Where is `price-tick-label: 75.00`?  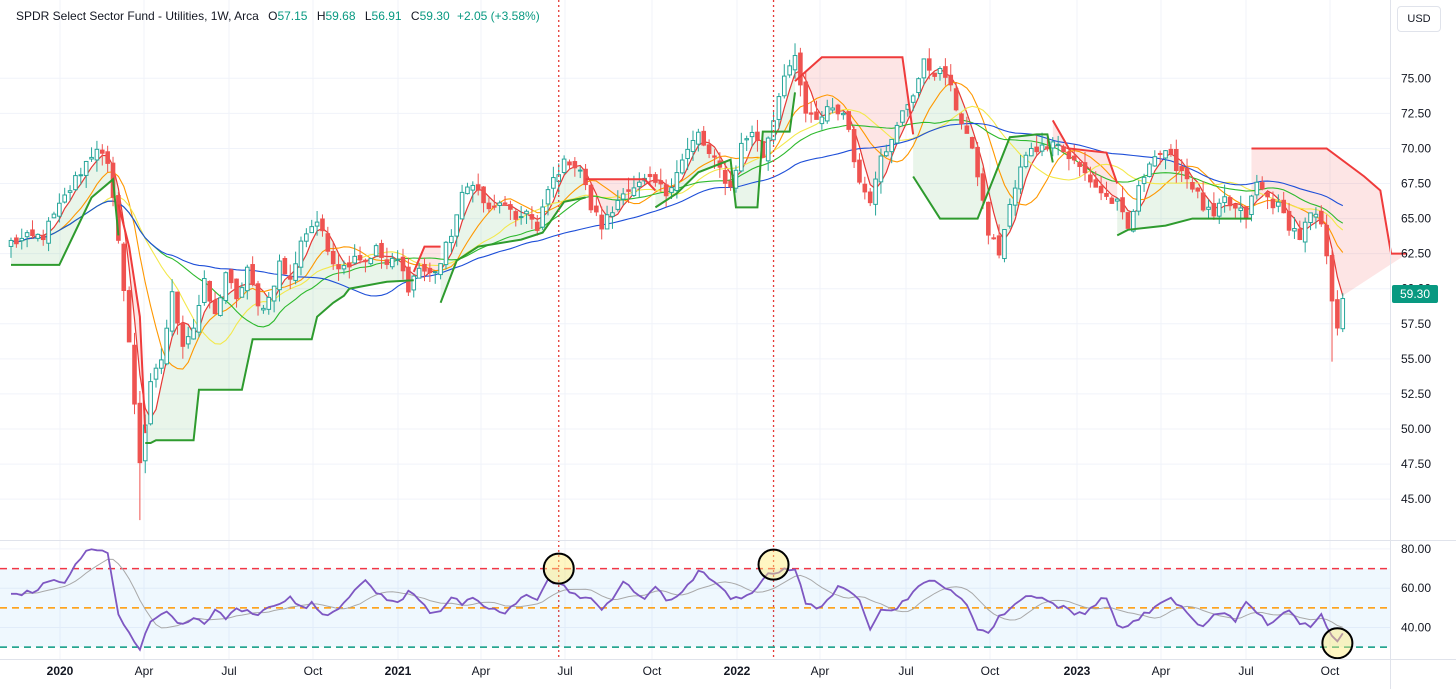
price-tick-label: 75.00 is located at coordinates (1416, 78).